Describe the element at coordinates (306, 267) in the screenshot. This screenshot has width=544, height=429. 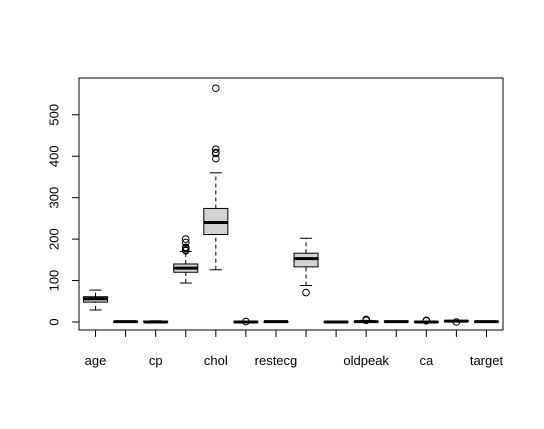
I see `box-thalach` at that location.